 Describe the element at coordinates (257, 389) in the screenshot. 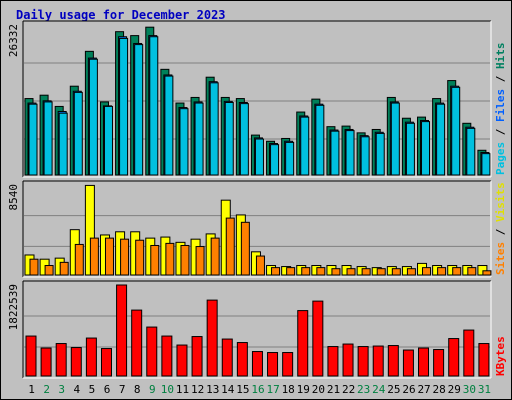

I see `x-tick-label: 16` at that location.